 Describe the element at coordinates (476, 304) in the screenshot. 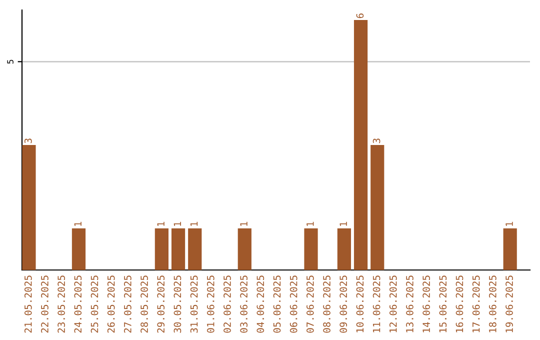

I see `x-tick-label: 17.06.2025` at that location.